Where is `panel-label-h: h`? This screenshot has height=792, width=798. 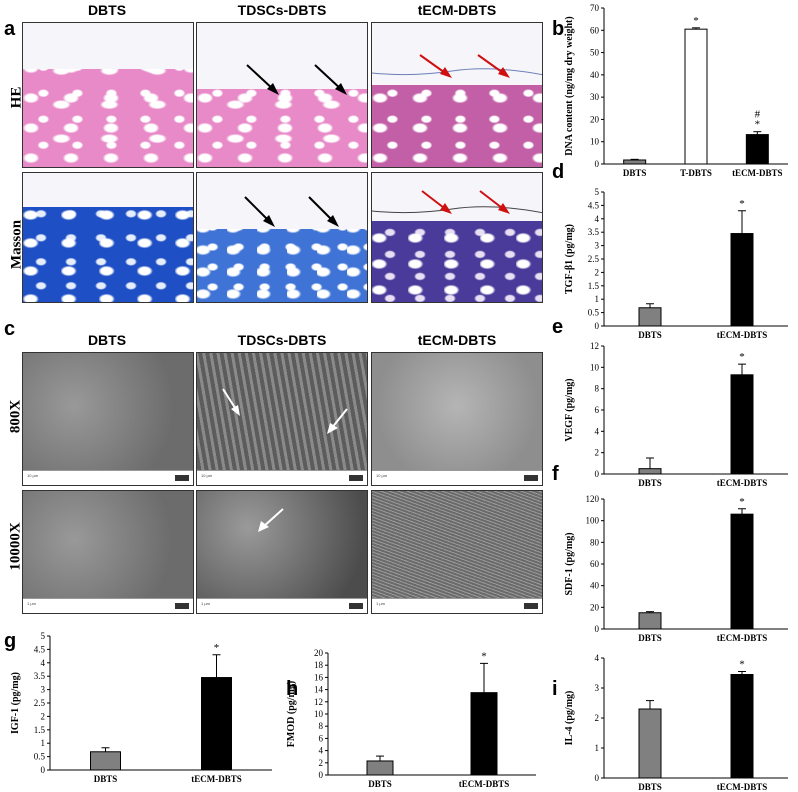
panel-label-h: h is located at coordinates (292, 689).